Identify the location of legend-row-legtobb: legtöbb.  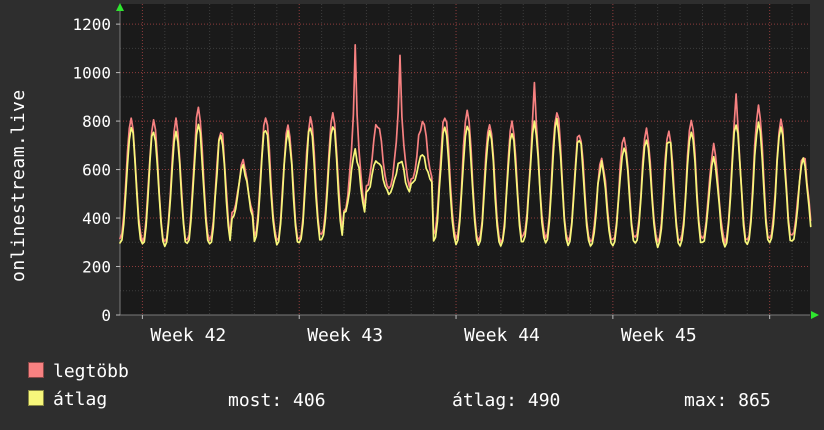
(78, 372).